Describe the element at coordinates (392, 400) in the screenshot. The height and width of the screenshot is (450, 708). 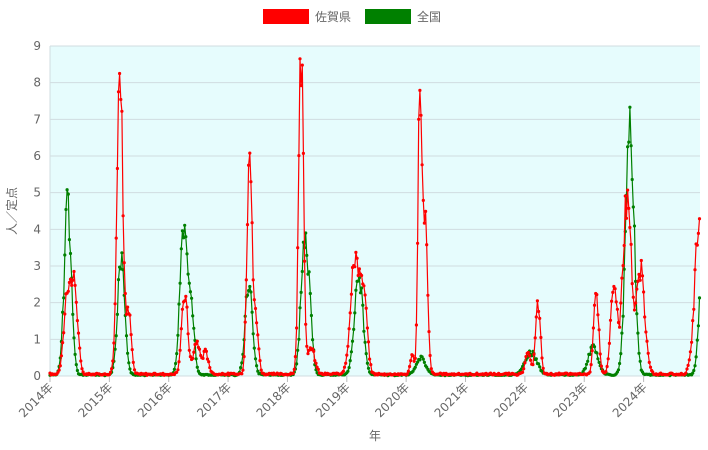
I see `x-tick-label: 2020年` at that location.